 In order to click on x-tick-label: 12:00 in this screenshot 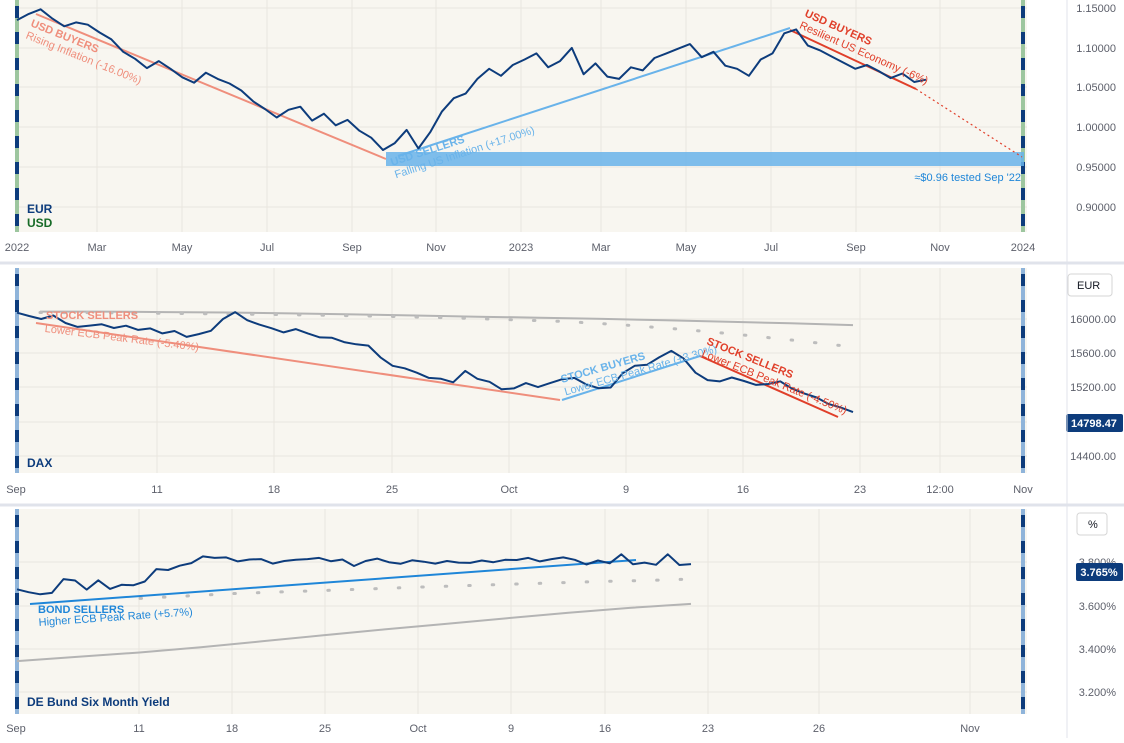, I will do `click(940, 490)`.